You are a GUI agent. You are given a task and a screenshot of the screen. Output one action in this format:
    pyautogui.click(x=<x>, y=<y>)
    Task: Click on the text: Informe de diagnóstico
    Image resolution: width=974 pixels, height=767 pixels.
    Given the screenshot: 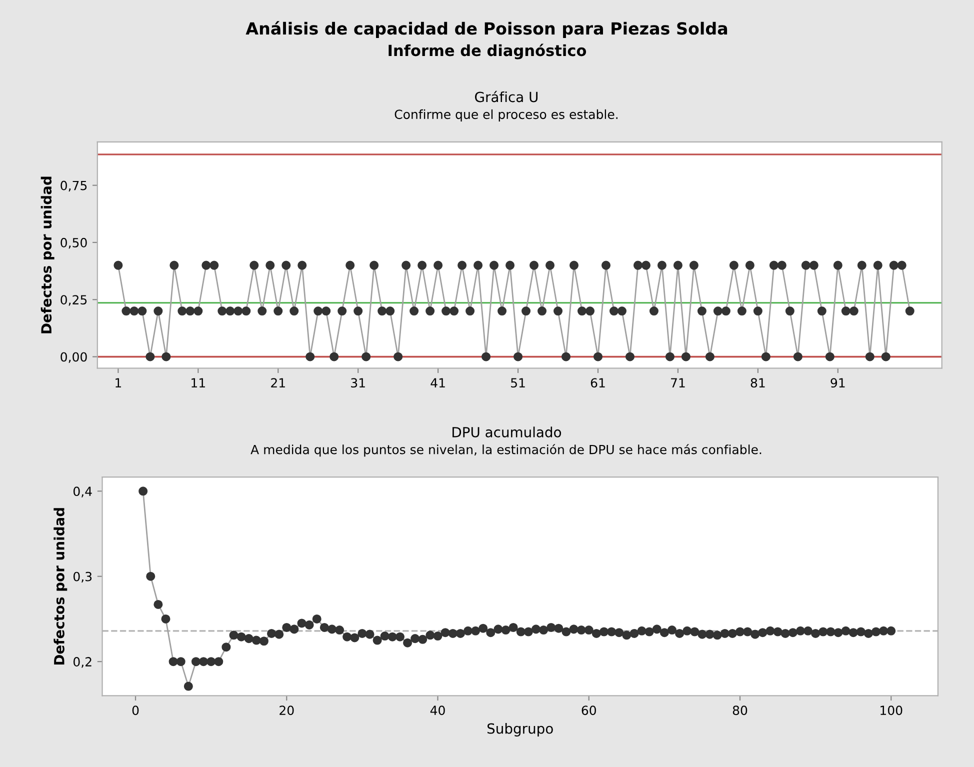 What is the action you would take?
    pyautogui.click(x=487, y=52)
    